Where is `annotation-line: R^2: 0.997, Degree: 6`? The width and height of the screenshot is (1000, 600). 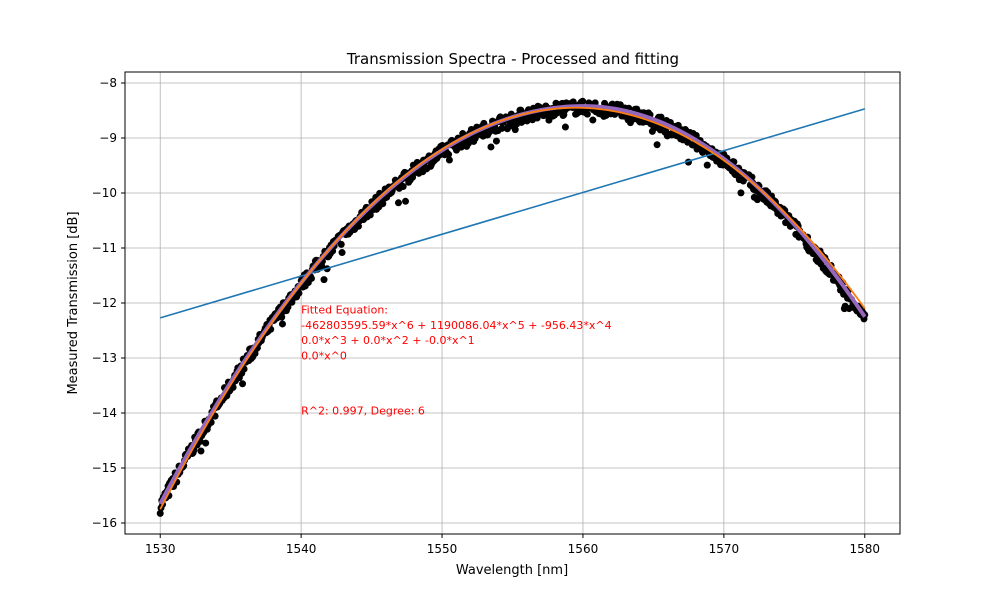
annotation-line: R^2: 0.997, Degree: 6 is located at coordinates (363, 410).